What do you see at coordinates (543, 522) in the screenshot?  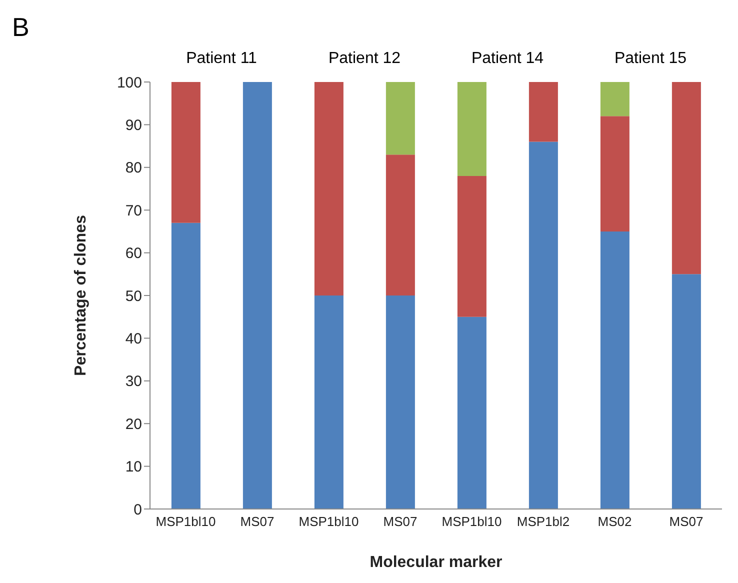 I see `x-tick-label: MSP1bl2` at bounding box center [543, 522].